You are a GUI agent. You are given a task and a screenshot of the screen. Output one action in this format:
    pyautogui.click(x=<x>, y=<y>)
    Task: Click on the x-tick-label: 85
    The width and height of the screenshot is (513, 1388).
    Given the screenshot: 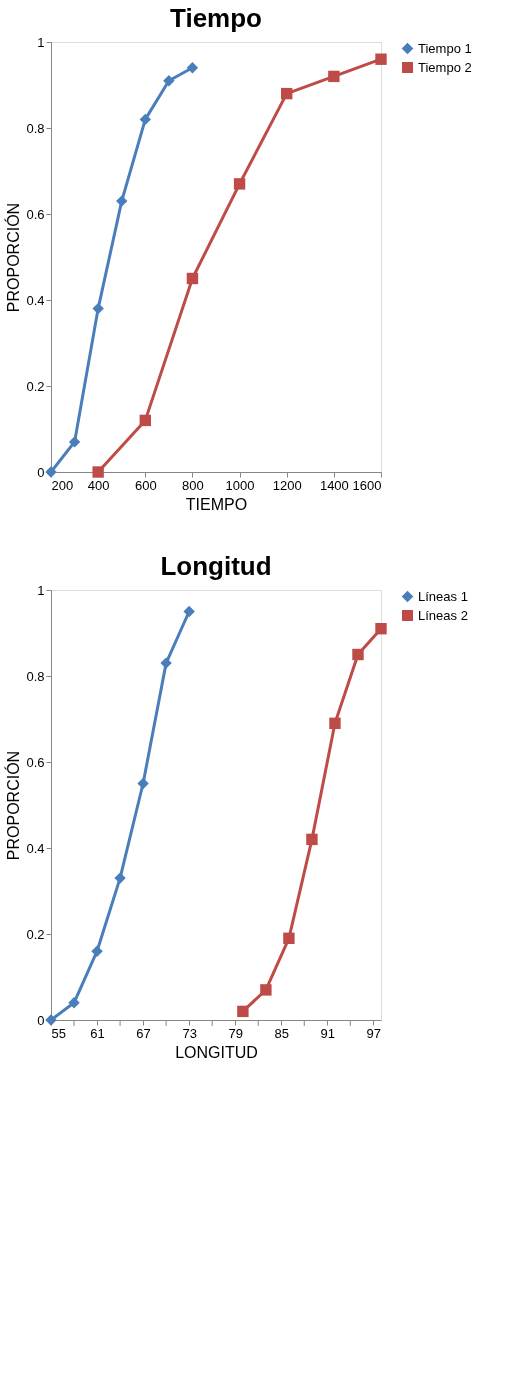 What is the action you would take?
    pyautogui.click(x=281, y=1033)
    